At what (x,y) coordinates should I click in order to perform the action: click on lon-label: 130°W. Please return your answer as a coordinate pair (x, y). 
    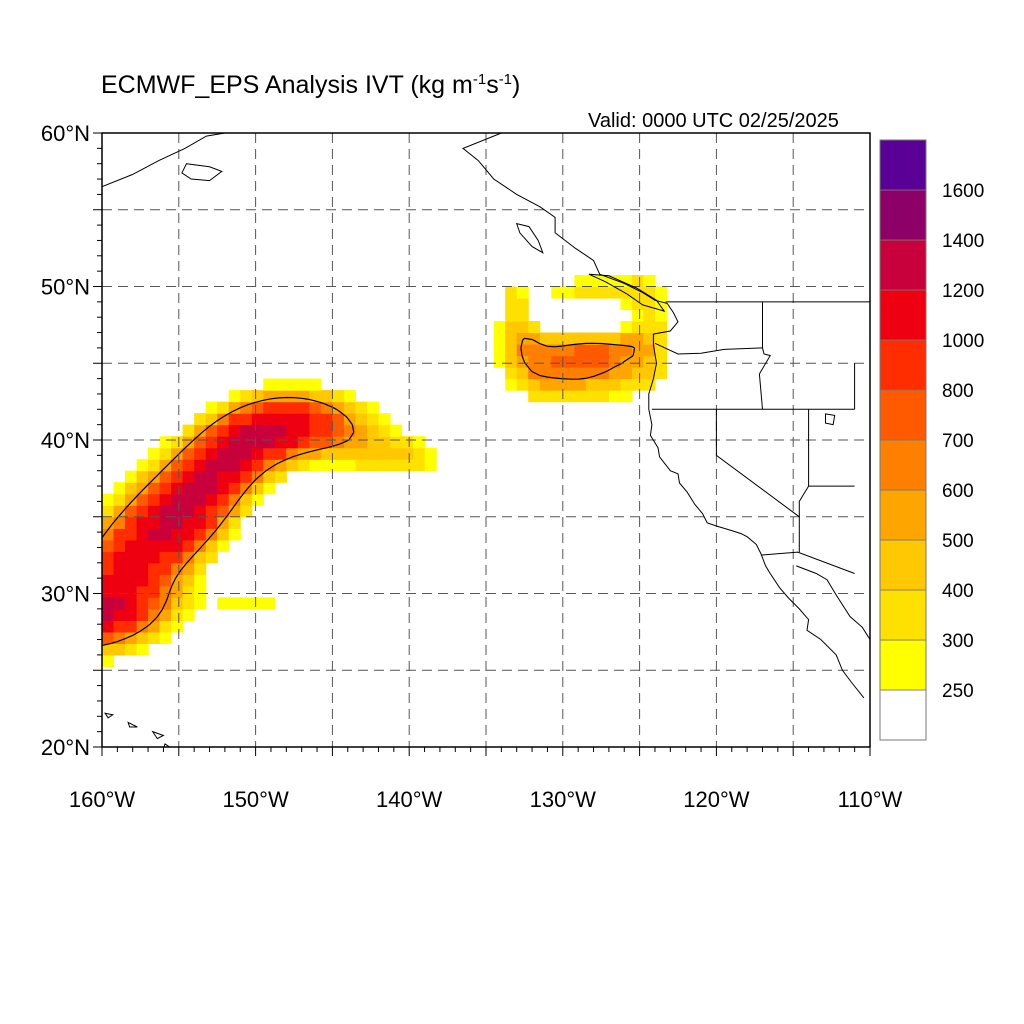
    Looking at the image, I should click on (563, 799).